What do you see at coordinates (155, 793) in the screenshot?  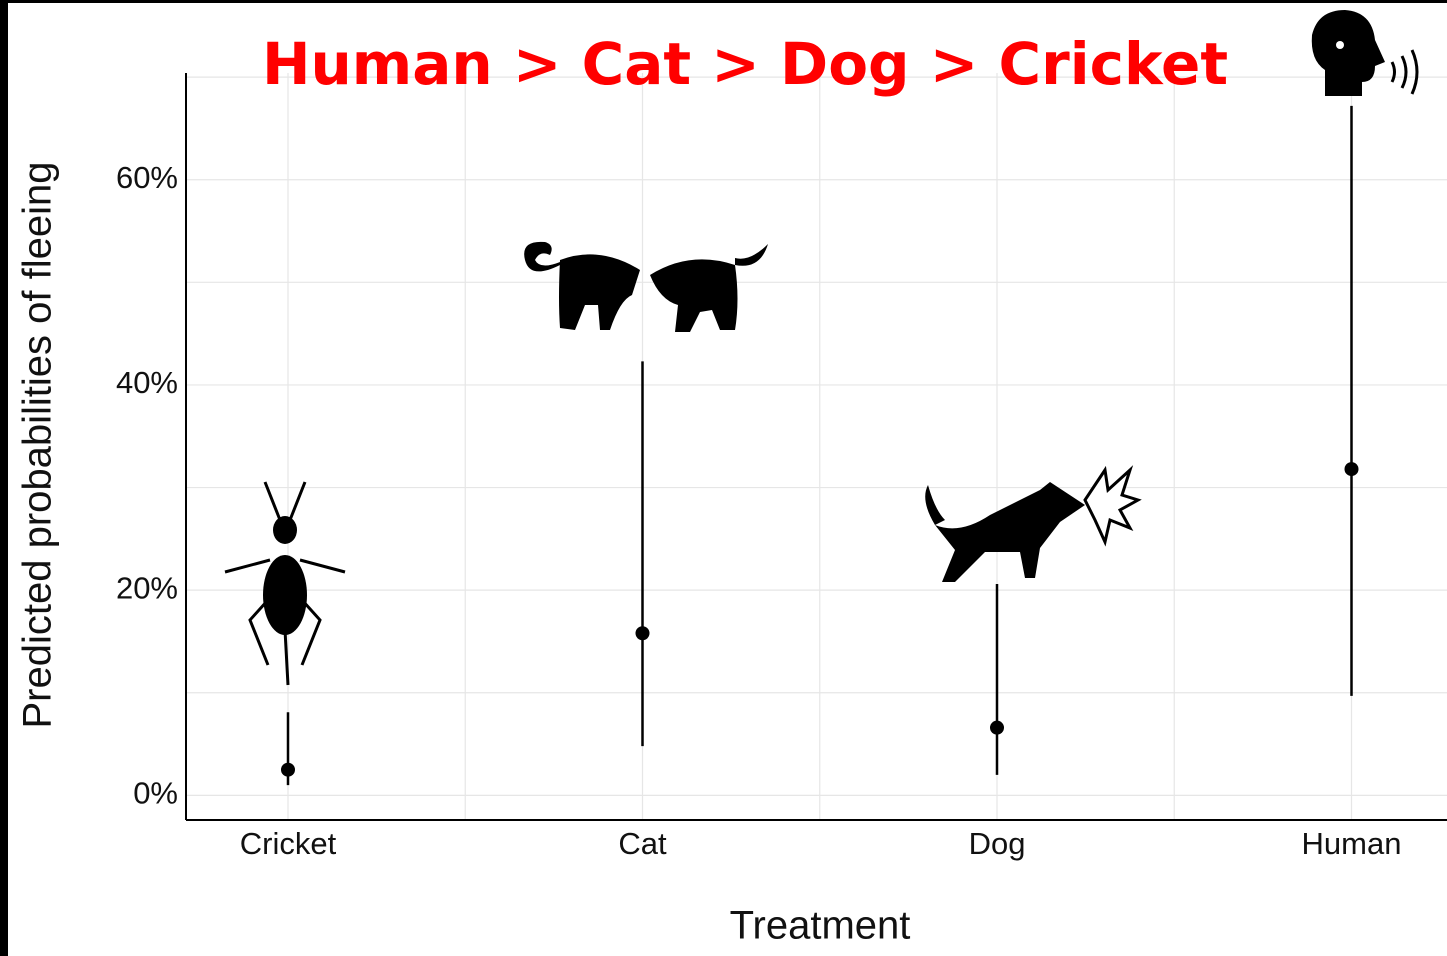 I see `y-tick-label: 0%` at bounding box center [155, 793].